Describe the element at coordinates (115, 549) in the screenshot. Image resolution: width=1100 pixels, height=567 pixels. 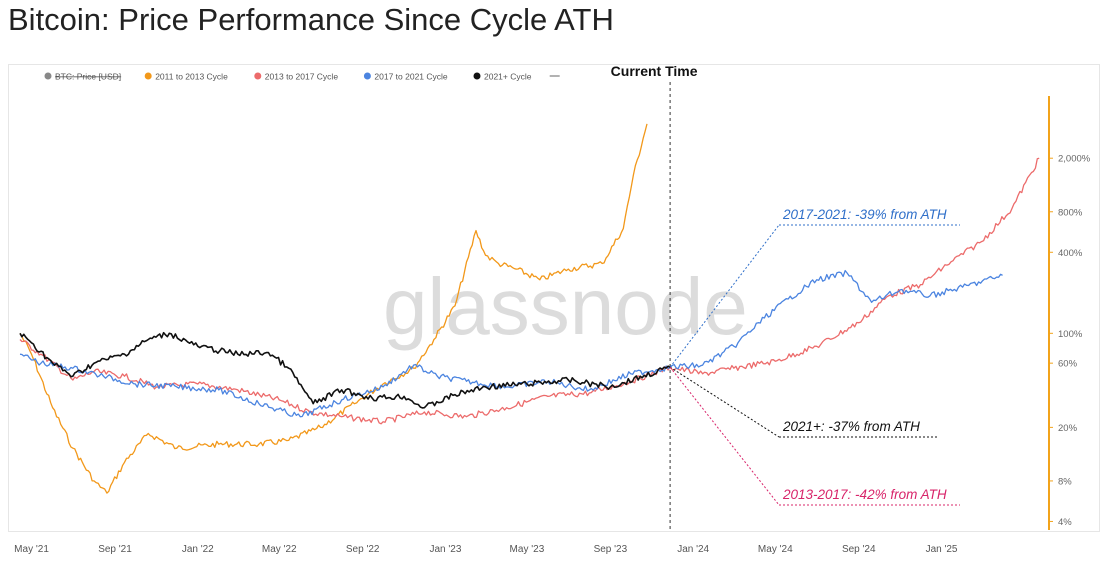
I see `x-tick-label: Sep '21` at that location.